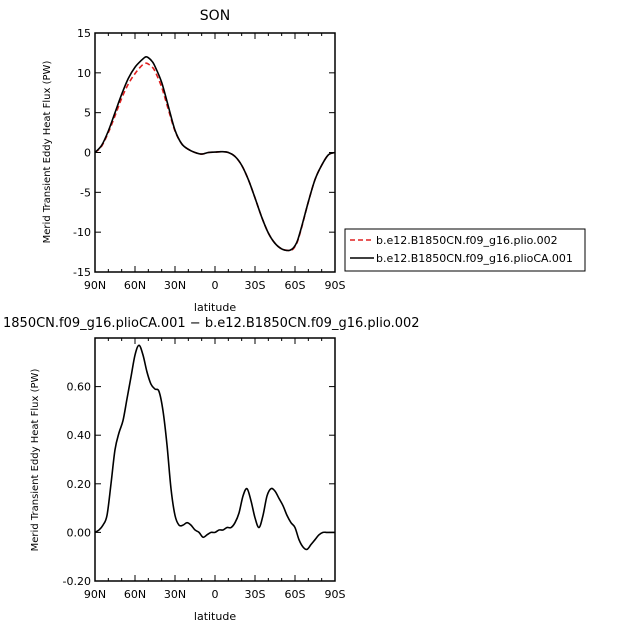 The width and height of the screenshot is (628, 628). What do you see at coordinates (87, 153) in the screenshot?
I see `y-tick-label: 0` at bounding box center [87, 153].